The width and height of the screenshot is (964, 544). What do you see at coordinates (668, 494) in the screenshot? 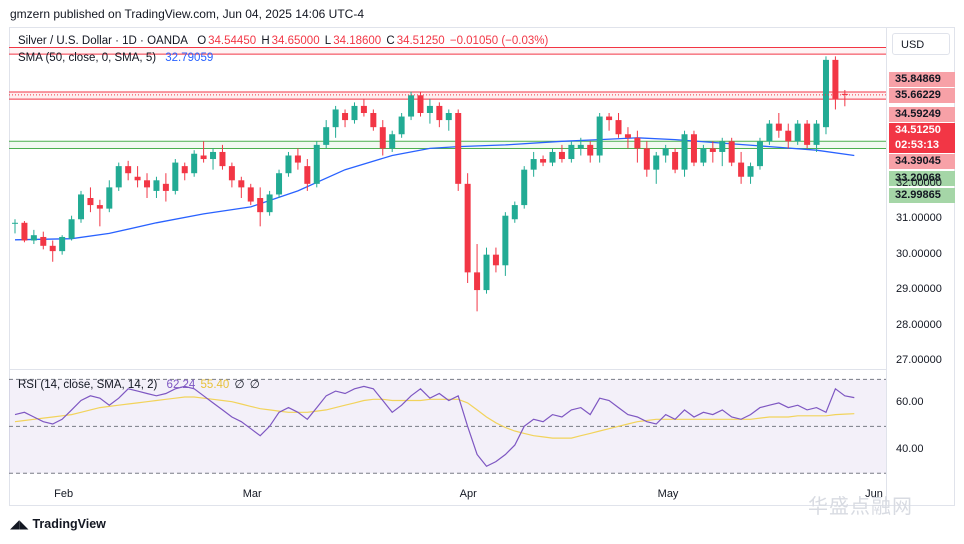
I see `time-tick-label: May` at bounding box center [668, 494].